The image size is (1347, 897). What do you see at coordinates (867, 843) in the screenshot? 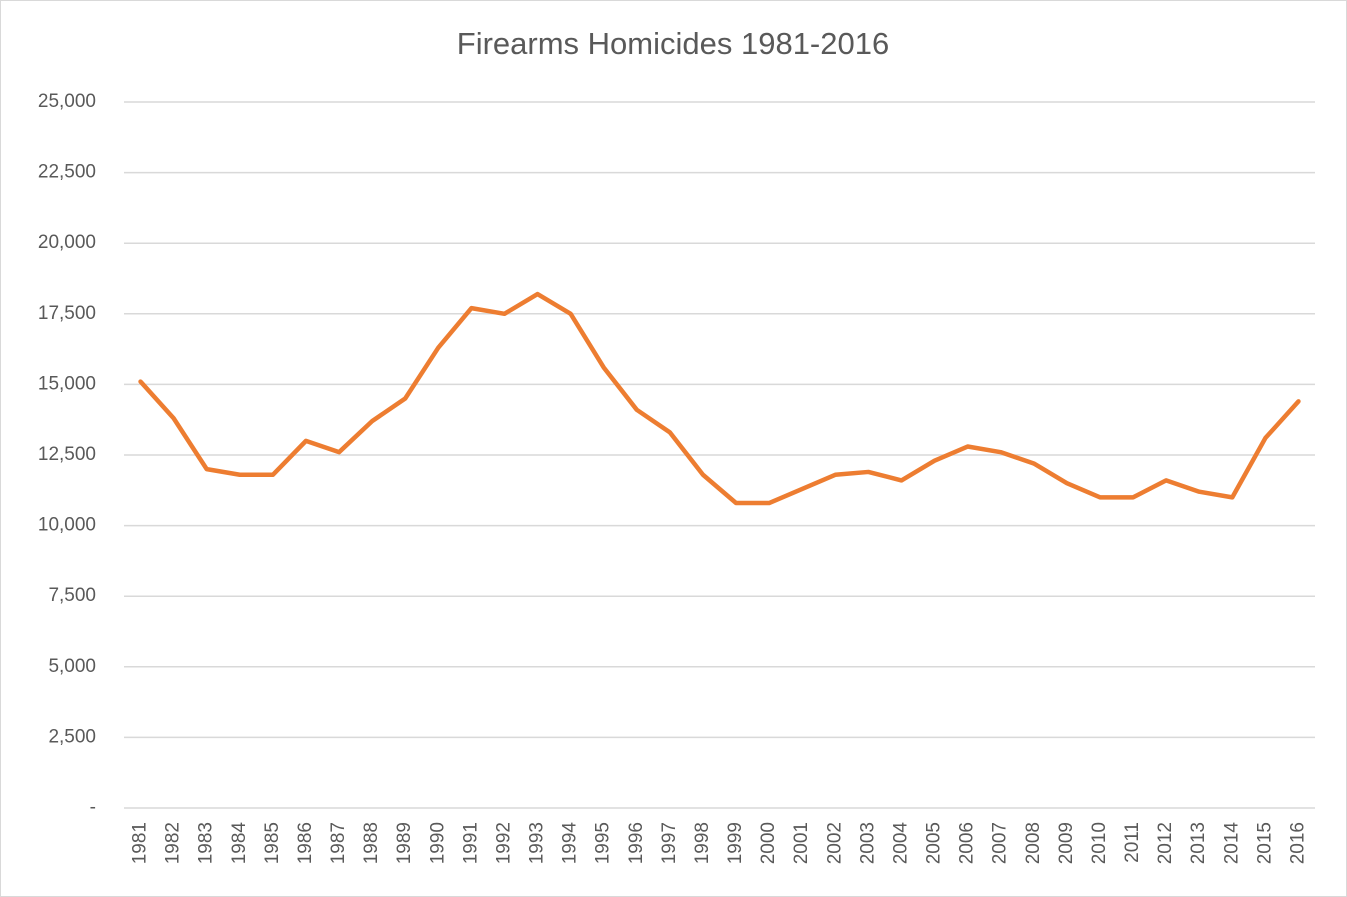
I see `x-tick-label: 2003` at bounding box center [867, 843].